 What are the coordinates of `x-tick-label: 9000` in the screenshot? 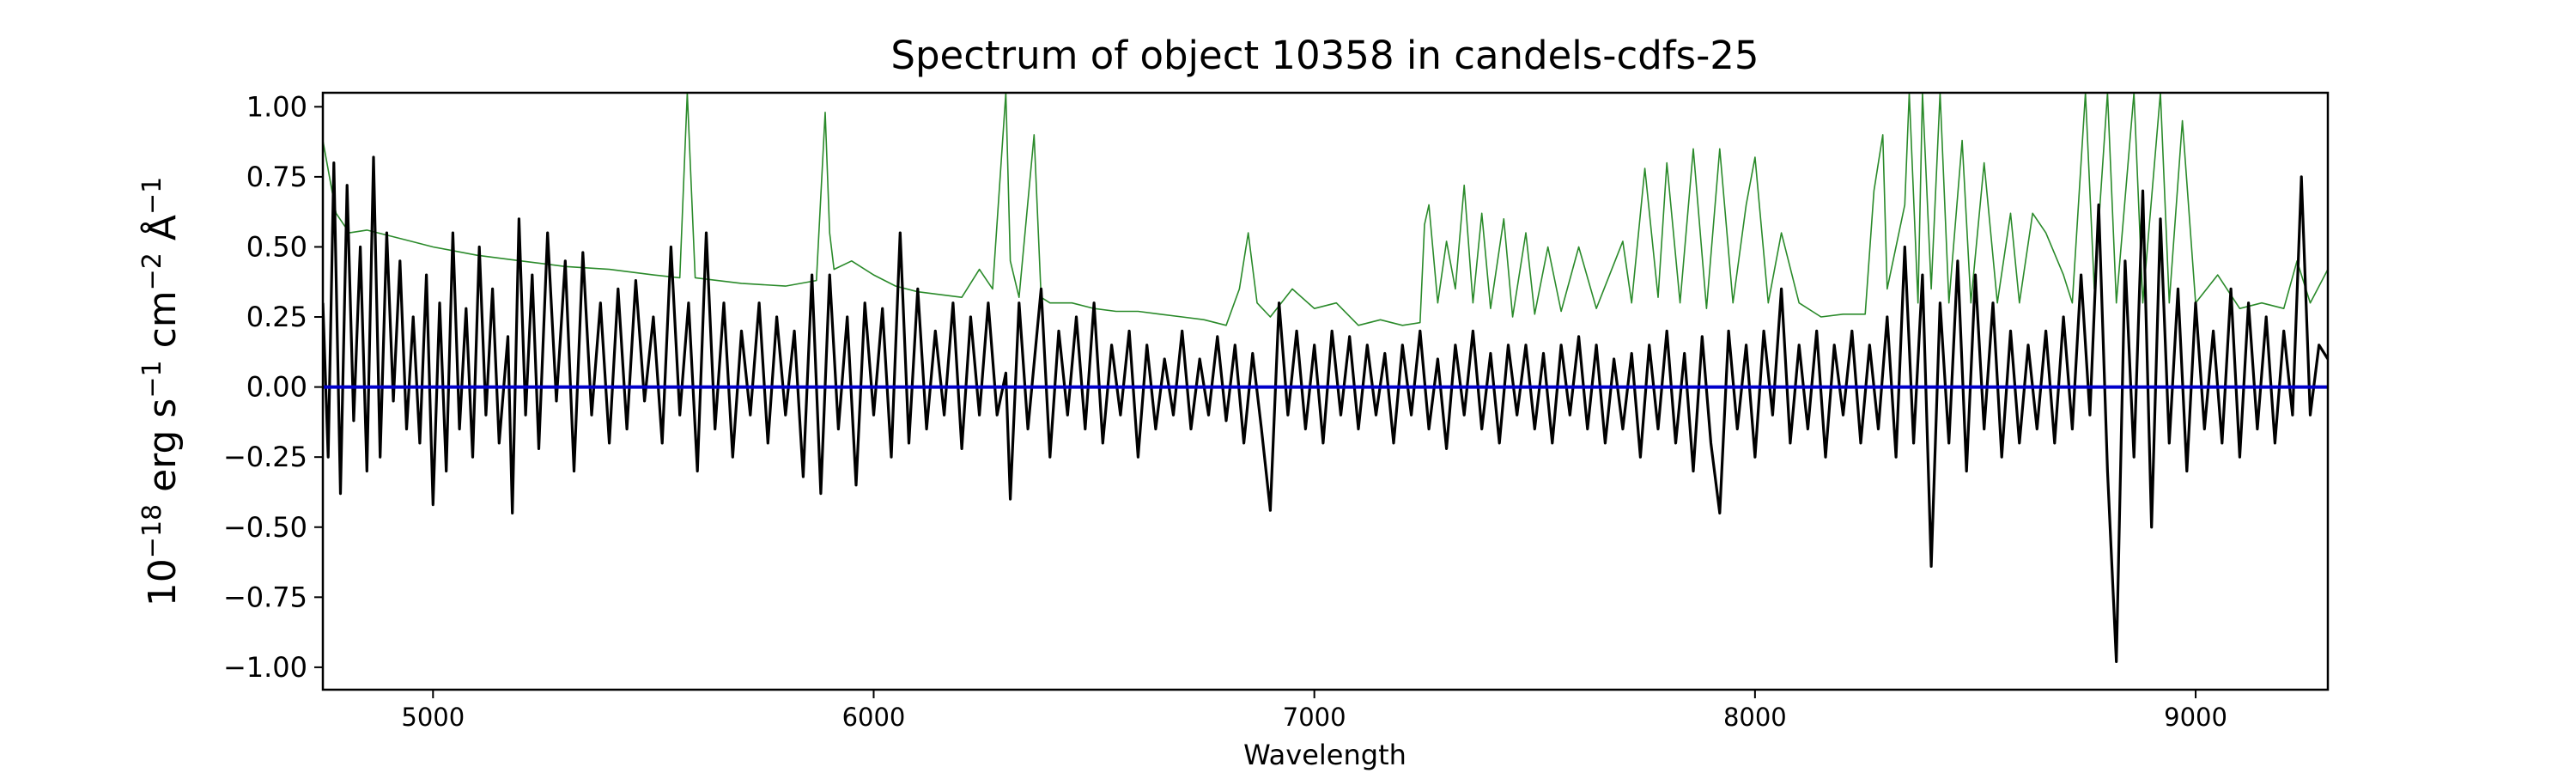 It's located at (2195, 717).